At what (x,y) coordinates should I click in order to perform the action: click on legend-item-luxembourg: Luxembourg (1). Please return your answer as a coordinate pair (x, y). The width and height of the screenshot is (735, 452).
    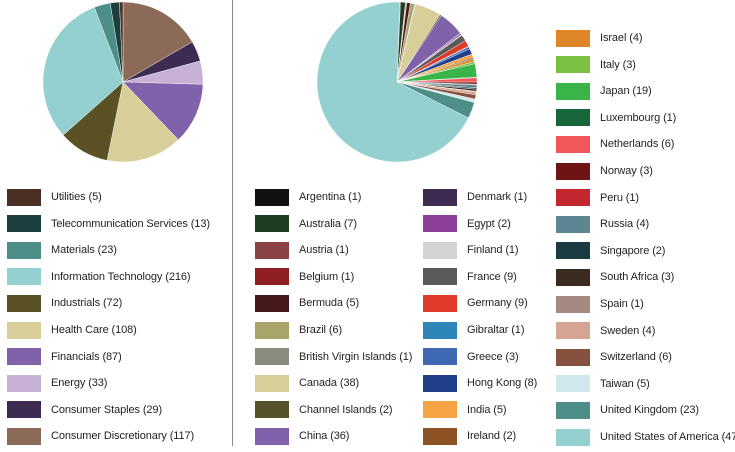
    Looking at the image, I should click on (616, 118).